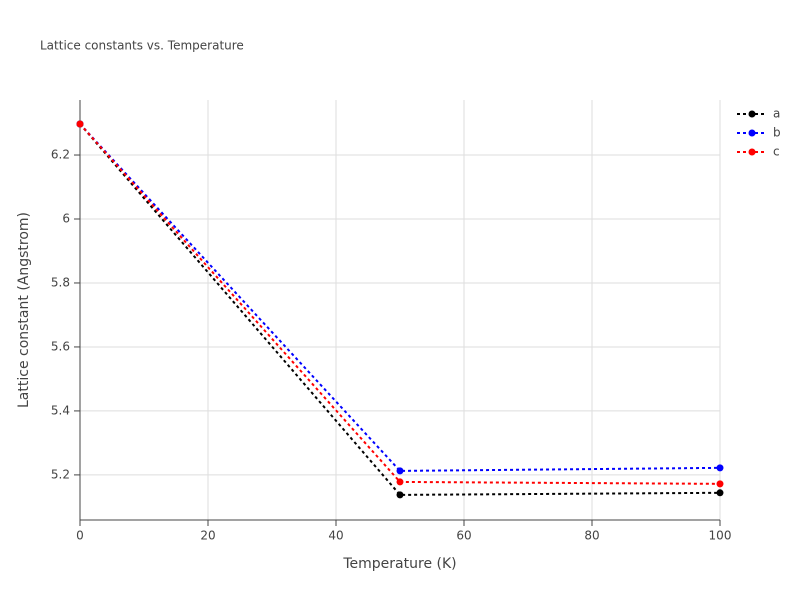 This screenshot has width=800, height=600. I want to click on x-tick-label: 0, so click(80, 536).